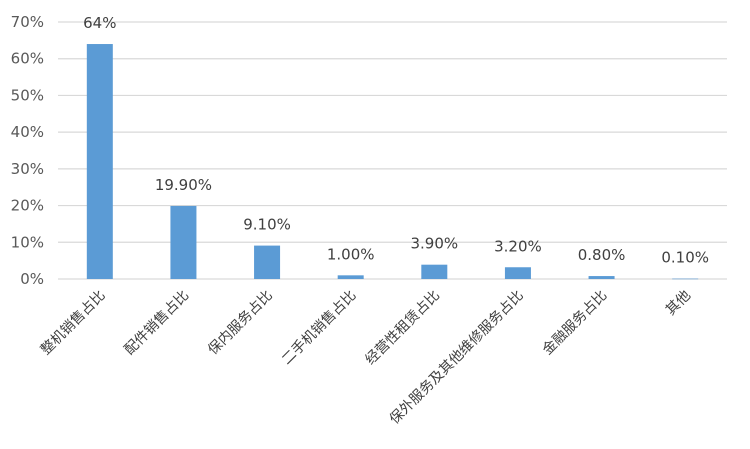  What do you see at coordinates (575, 323) in the screenshot?
I see `x-tick-label: 金融服务占比` at bounding box center [575, 323].